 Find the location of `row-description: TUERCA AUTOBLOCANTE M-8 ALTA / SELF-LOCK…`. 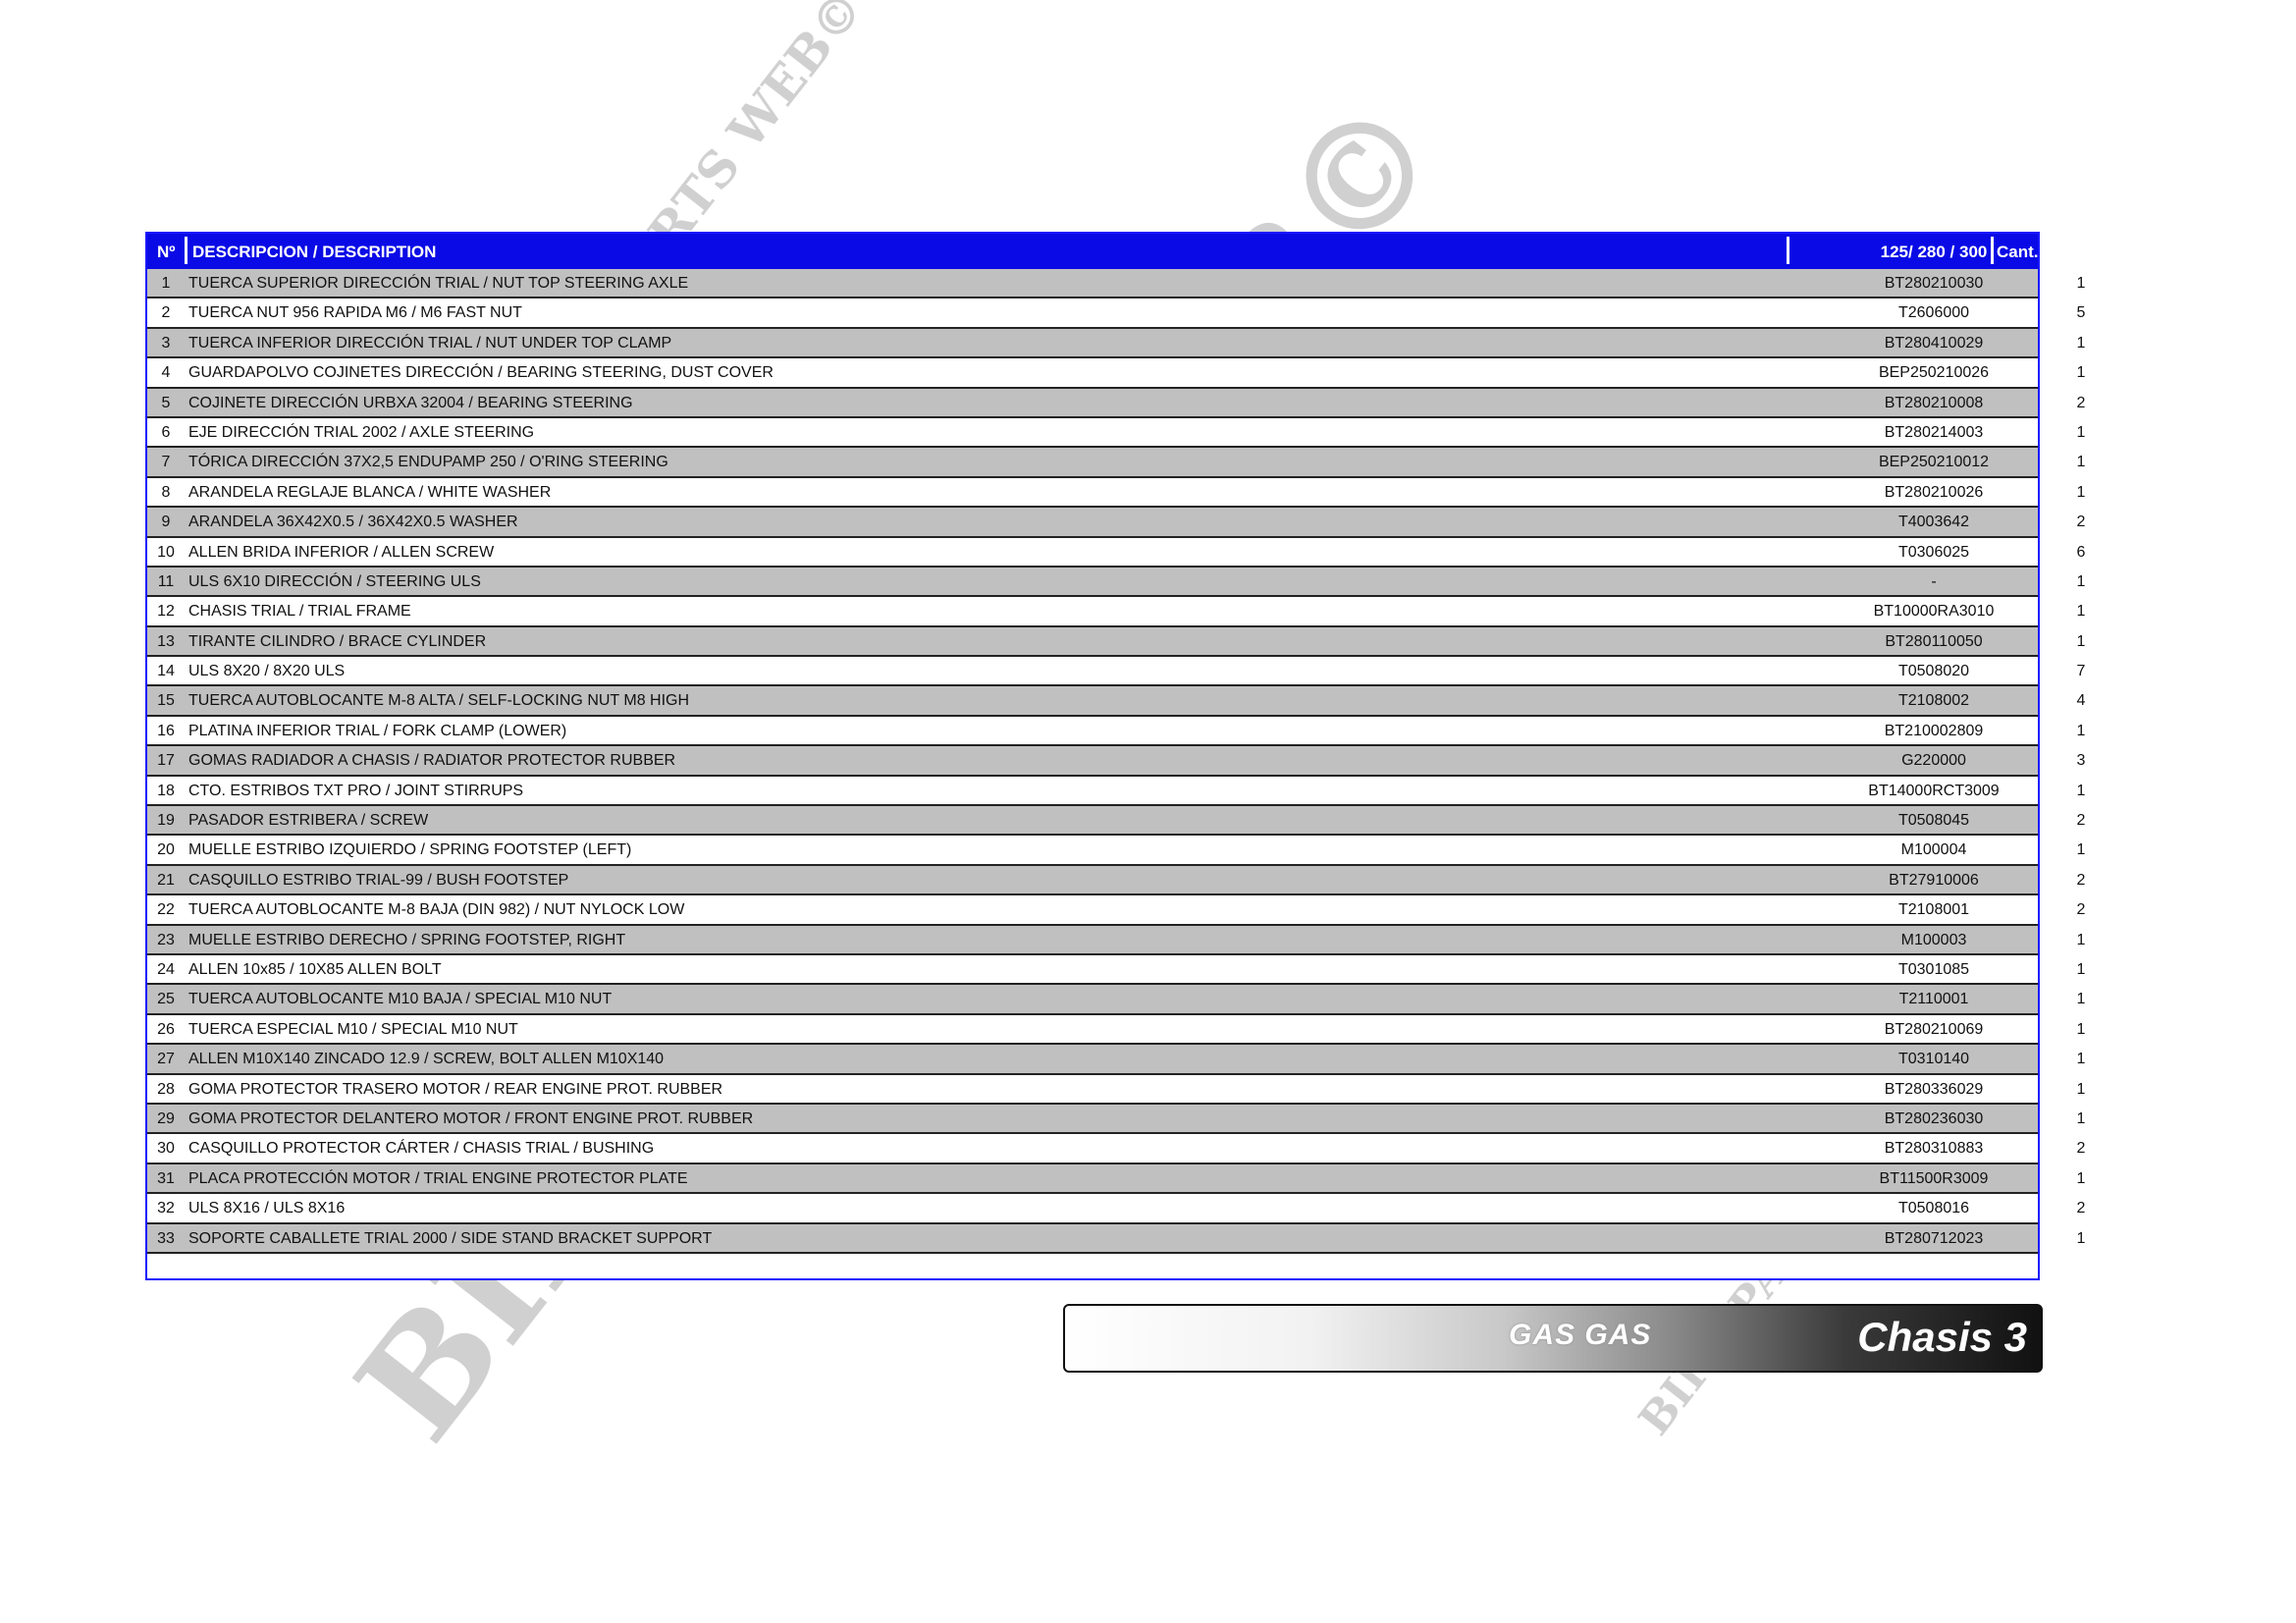

row-description: TUERCA AUTOBLOCANTE M-8 ALTA / SELF-LOCK… is located at coordinates (439, 701).